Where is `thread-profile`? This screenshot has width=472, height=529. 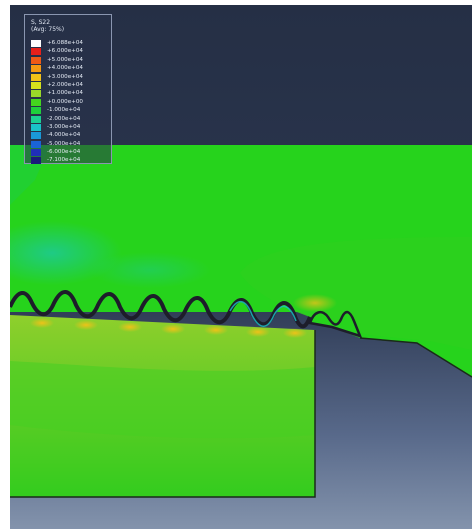 thread-profile is located at coordinates (161, 309).